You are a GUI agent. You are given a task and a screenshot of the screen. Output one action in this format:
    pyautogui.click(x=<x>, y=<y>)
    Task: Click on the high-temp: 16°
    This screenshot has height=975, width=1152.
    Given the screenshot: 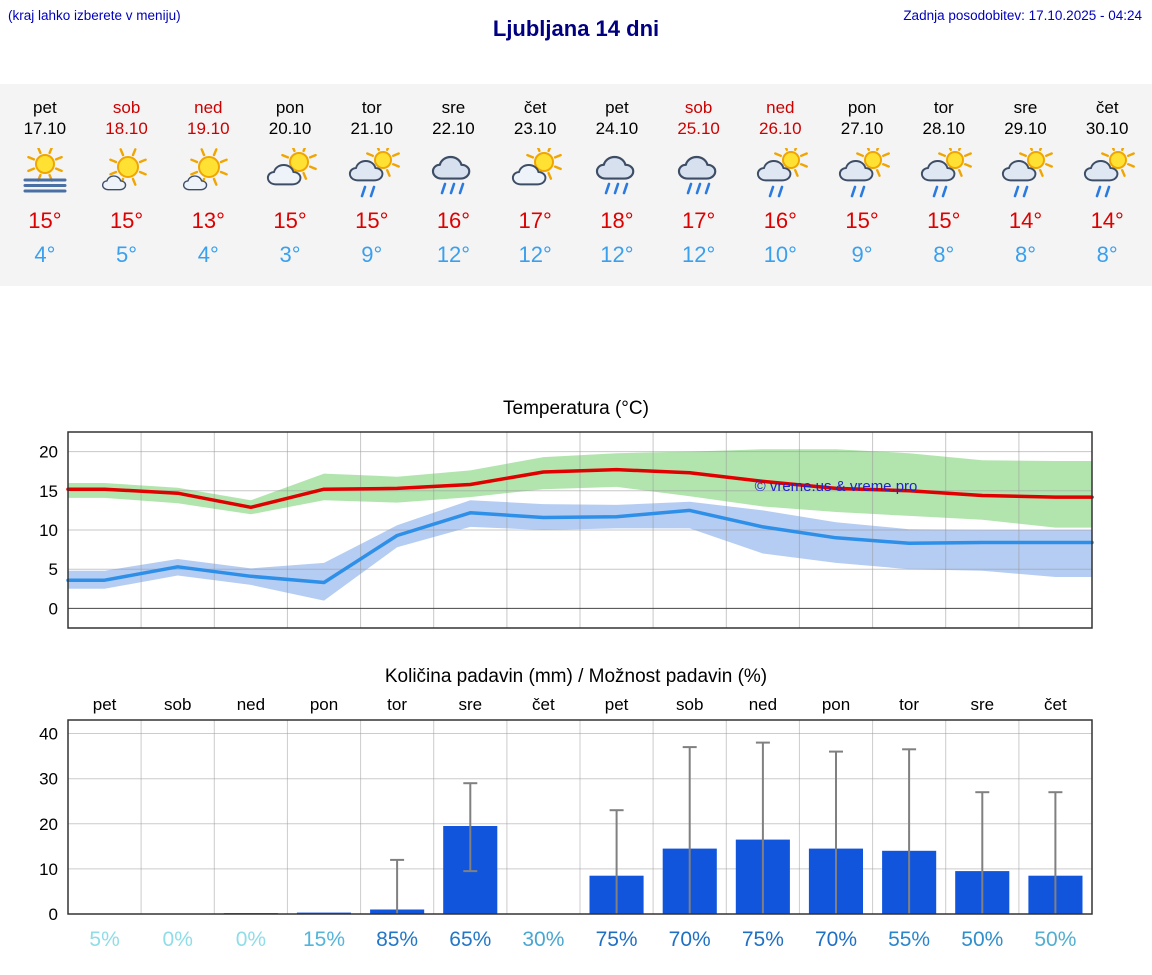 What is the action you would take?
    pyautogui.click(x=453, y=220)
    